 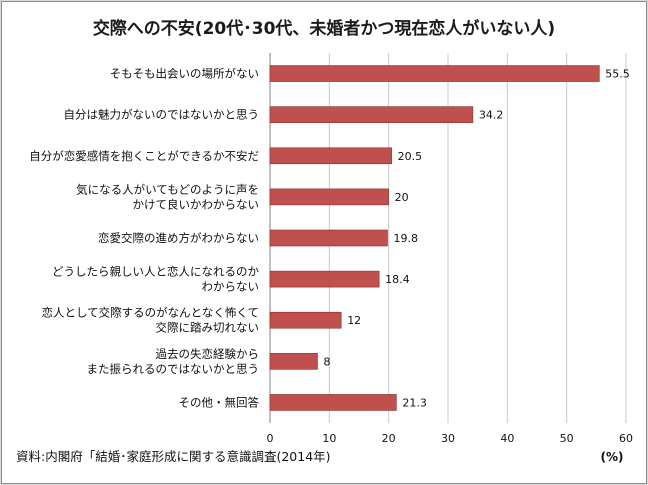 What do you see at coordinates (329, 438) in the screenshot?
I see `x-tick-label: 10` at bounding box center [329, 438].